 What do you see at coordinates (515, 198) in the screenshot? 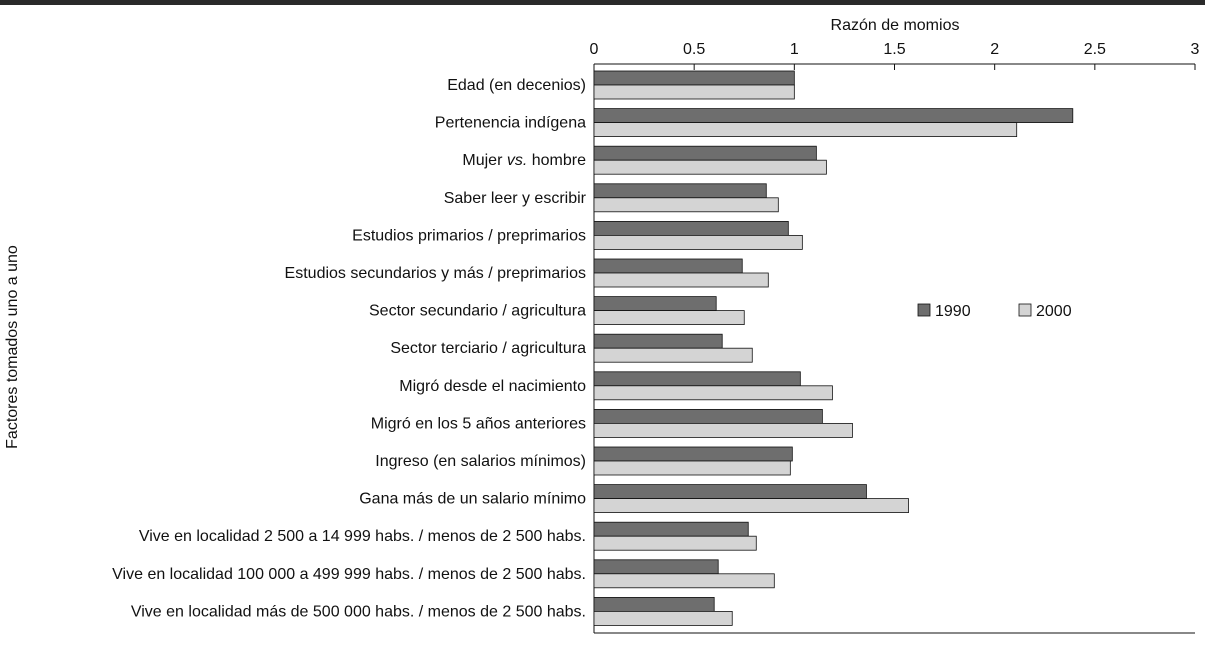
I see `category-label: Saber leer y escribir` at bounding box center [515, 198].